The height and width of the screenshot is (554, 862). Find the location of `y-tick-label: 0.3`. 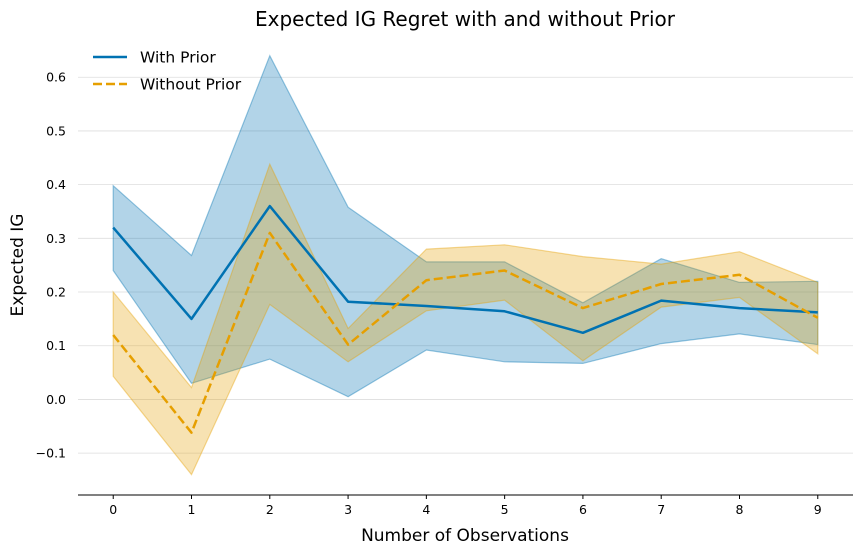

y-tick-label: 0.3 is located at coordinates (56, 238).